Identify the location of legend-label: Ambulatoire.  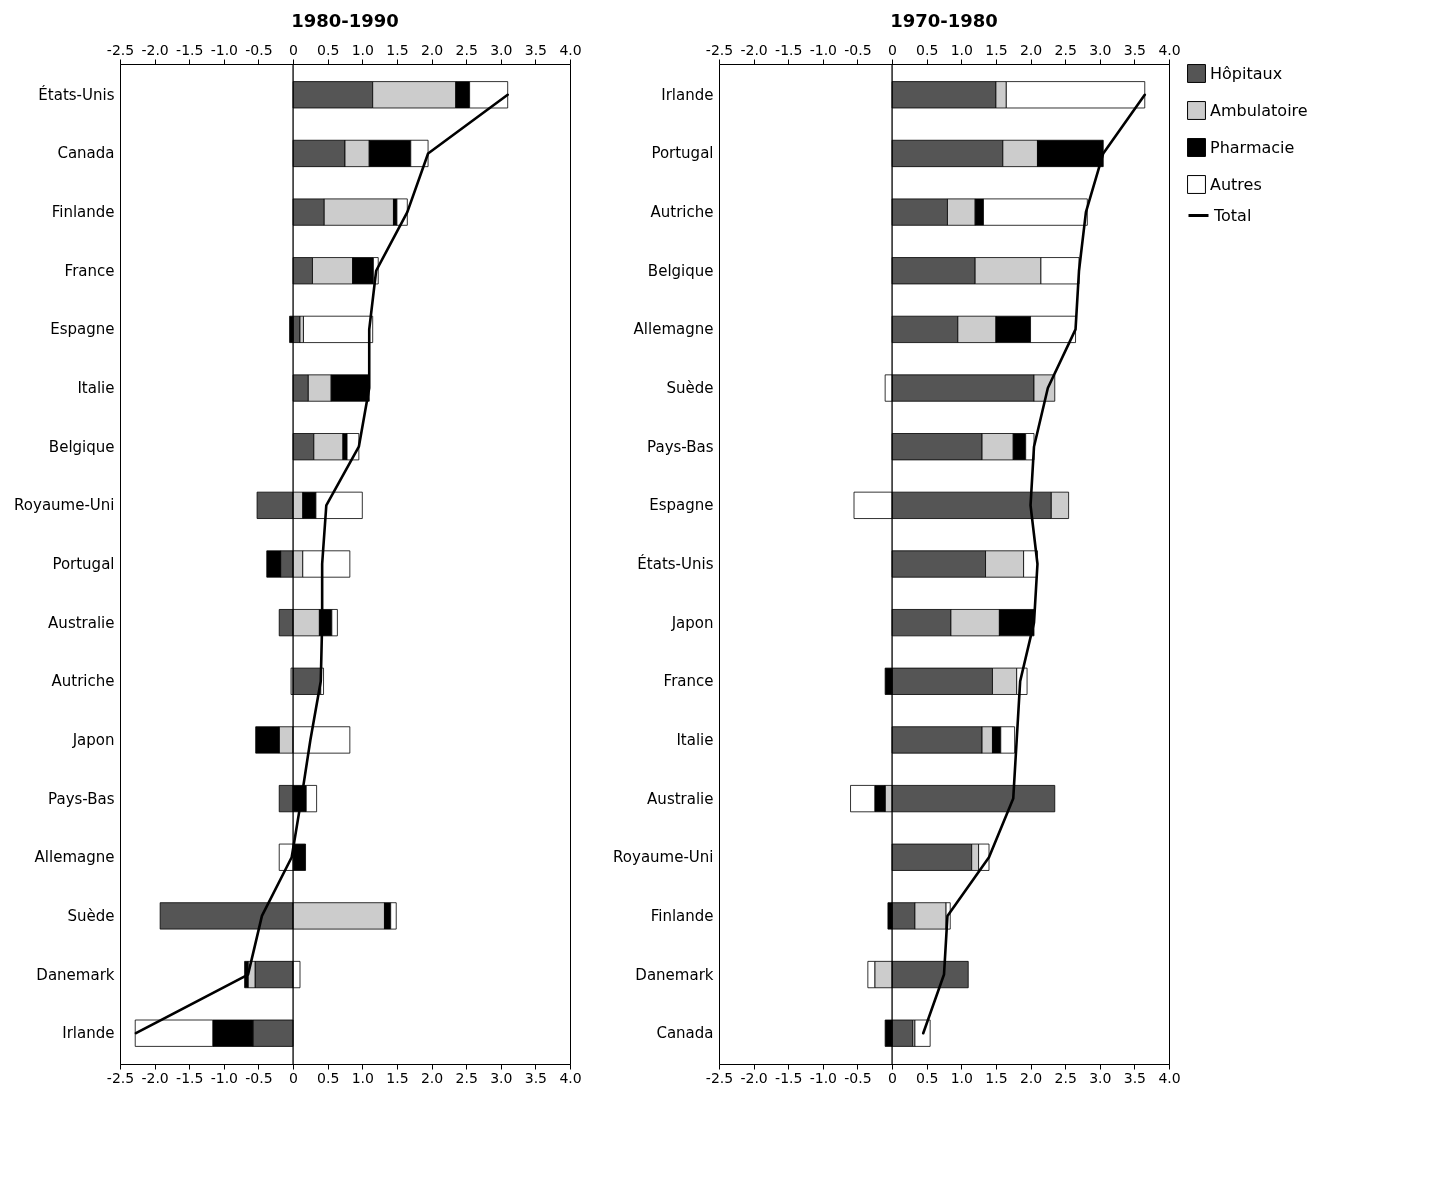
(1259, 110).